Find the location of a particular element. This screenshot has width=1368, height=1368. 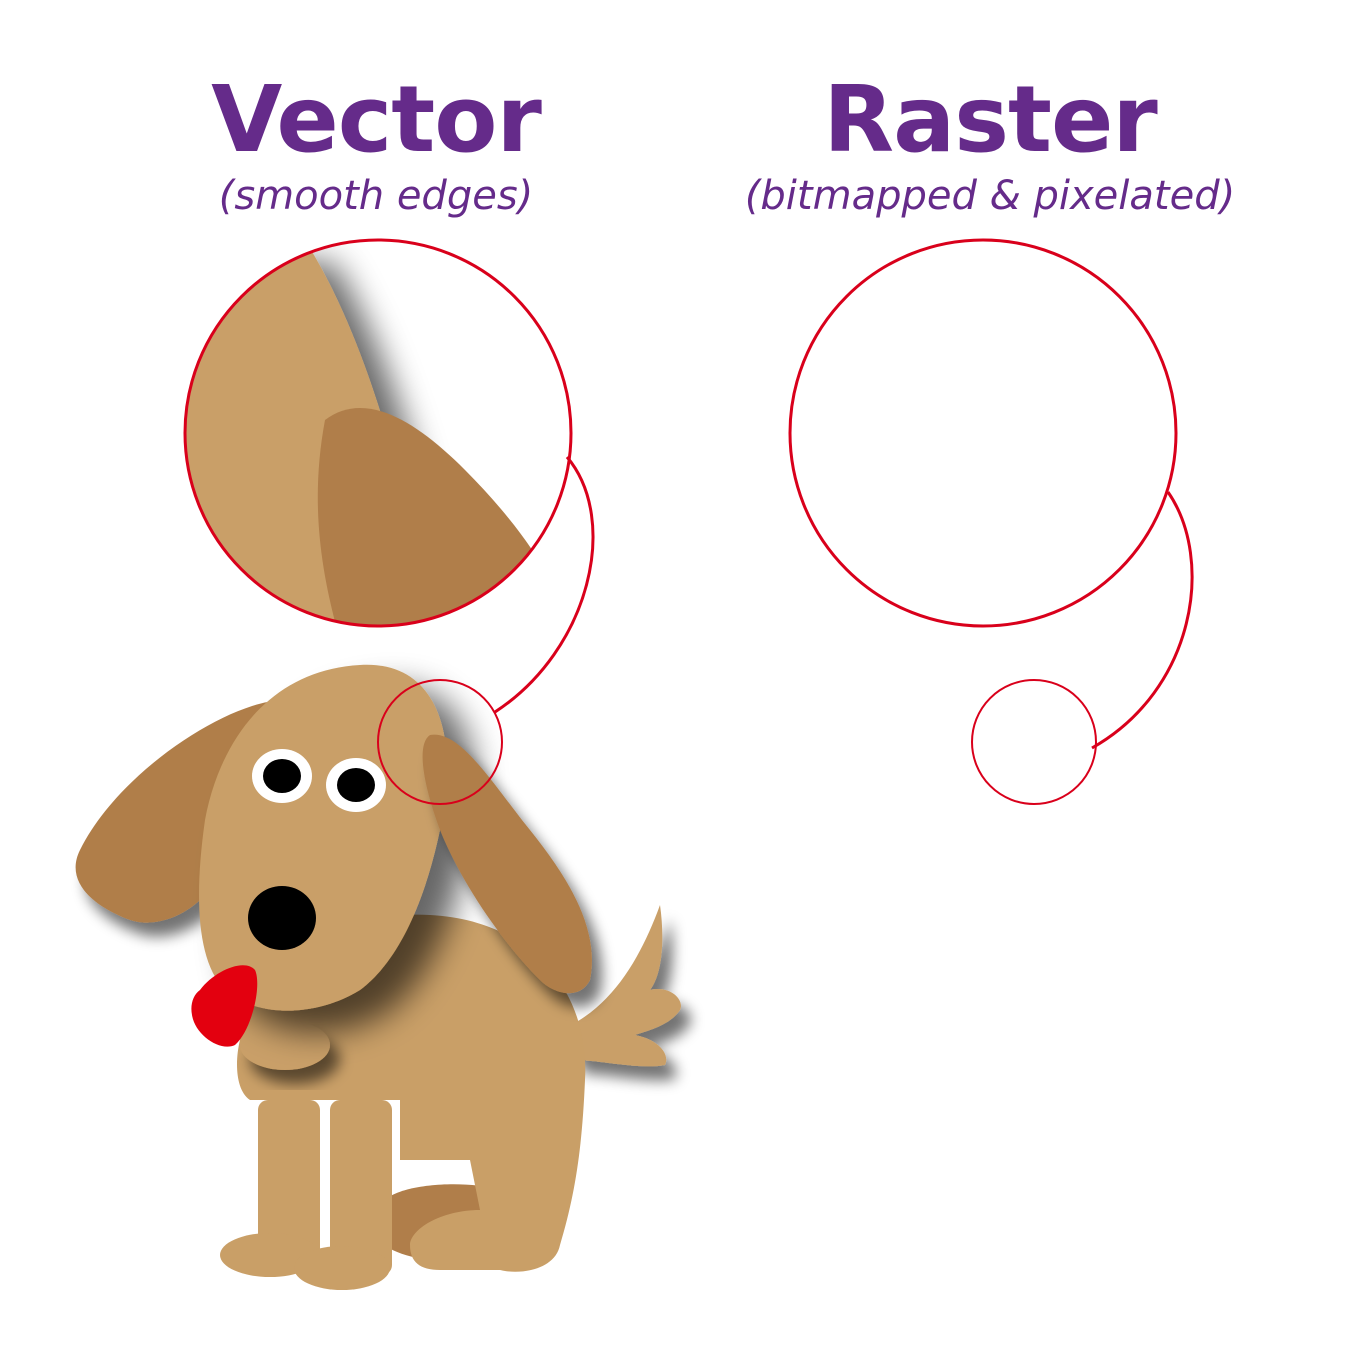

raster-title: Raster is located at coordinates (990, 119).